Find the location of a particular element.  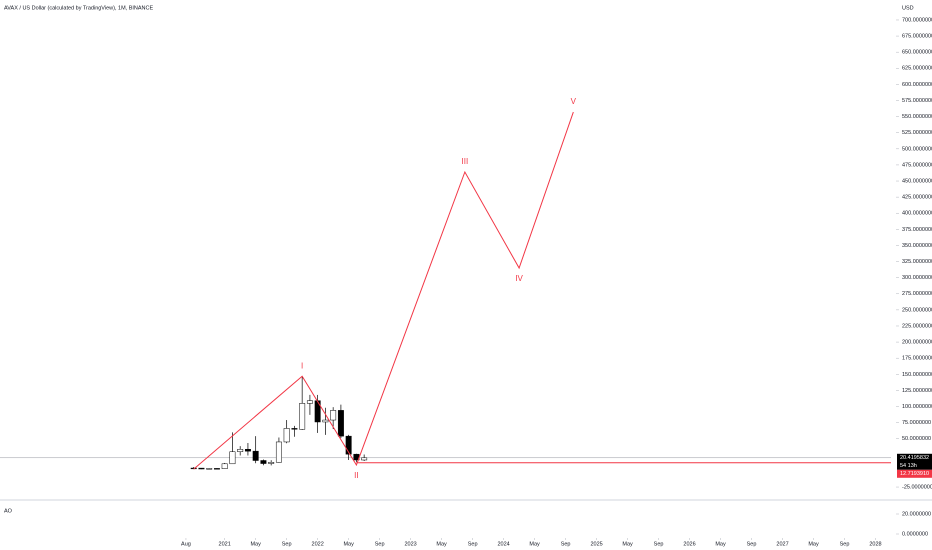

wave-label: V is located at coordinates (574, 101).